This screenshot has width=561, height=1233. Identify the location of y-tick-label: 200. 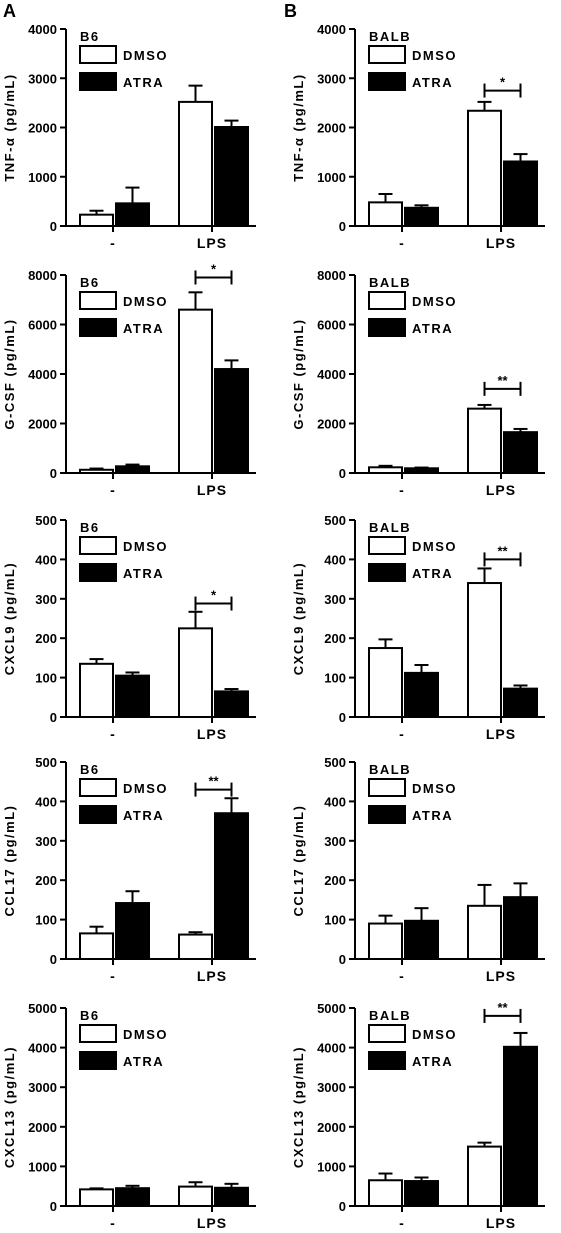
(46, 880).